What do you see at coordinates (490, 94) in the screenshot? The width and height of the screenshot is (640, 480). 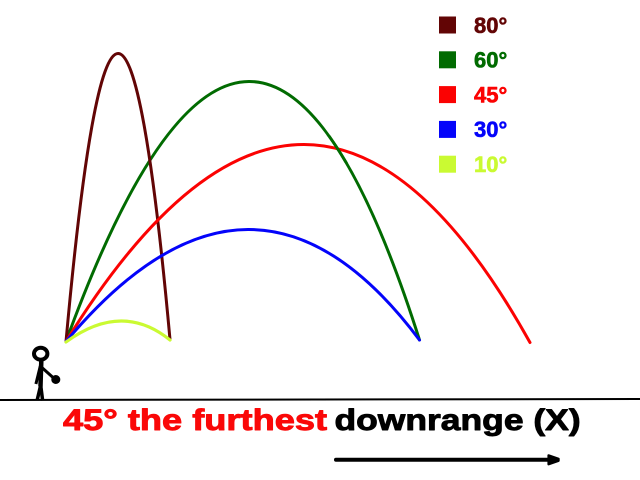 I see `svg-text: 45°` at bounding box center [490, 94].